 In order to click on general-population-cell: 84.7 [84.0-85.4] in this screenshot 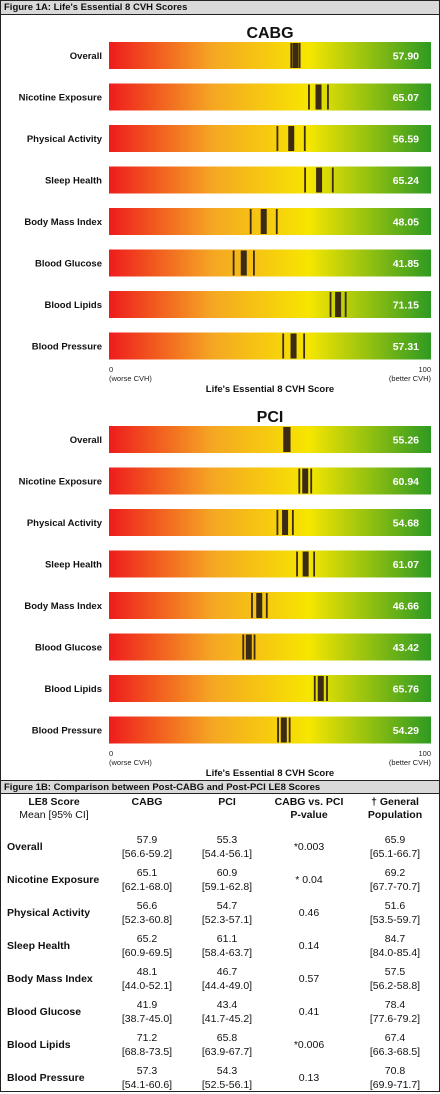, I will do `click(395, 945)`.